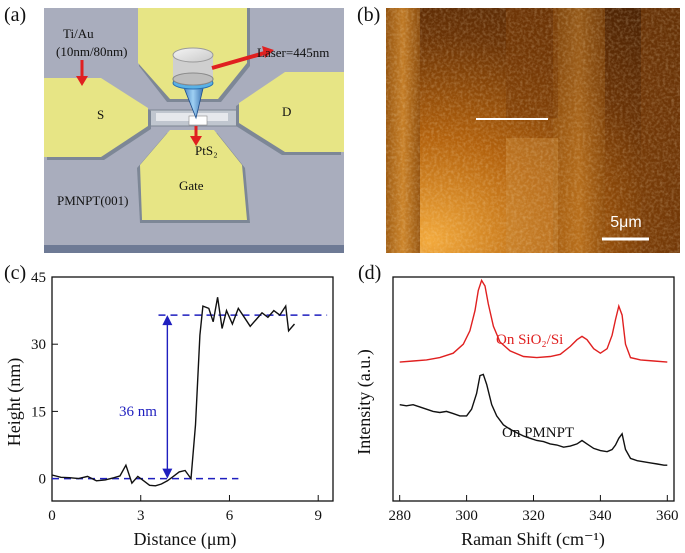 The height and width of the screenshot is (553, 685). I want to click on drain-label: D, so click(286, 111).